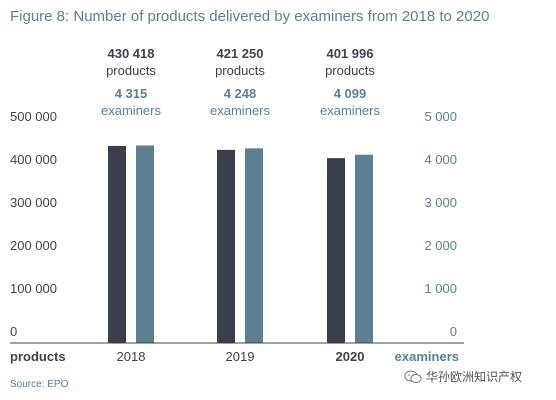  I want to click on right-tick-label: 3 000, so click(440, 202).